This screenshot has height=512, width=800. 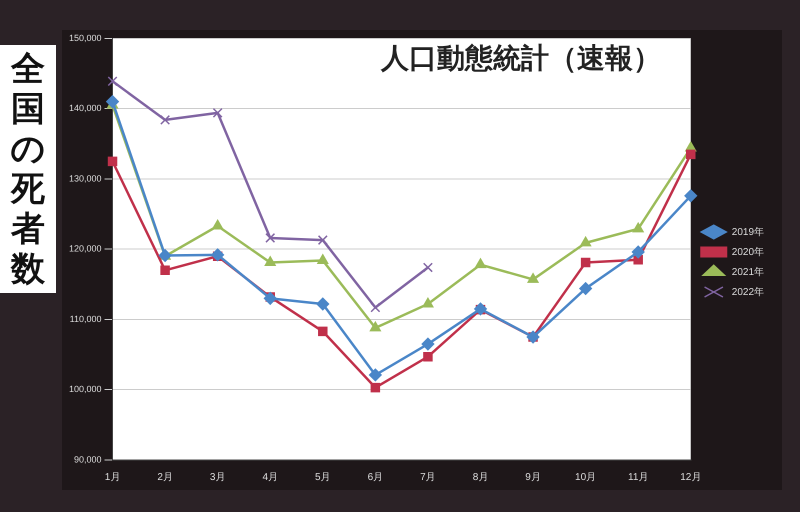 What do you see at coordinates (748, 252) in the screenshot?
I see `legend-label: 2020年` at bounding box center [748, 252].